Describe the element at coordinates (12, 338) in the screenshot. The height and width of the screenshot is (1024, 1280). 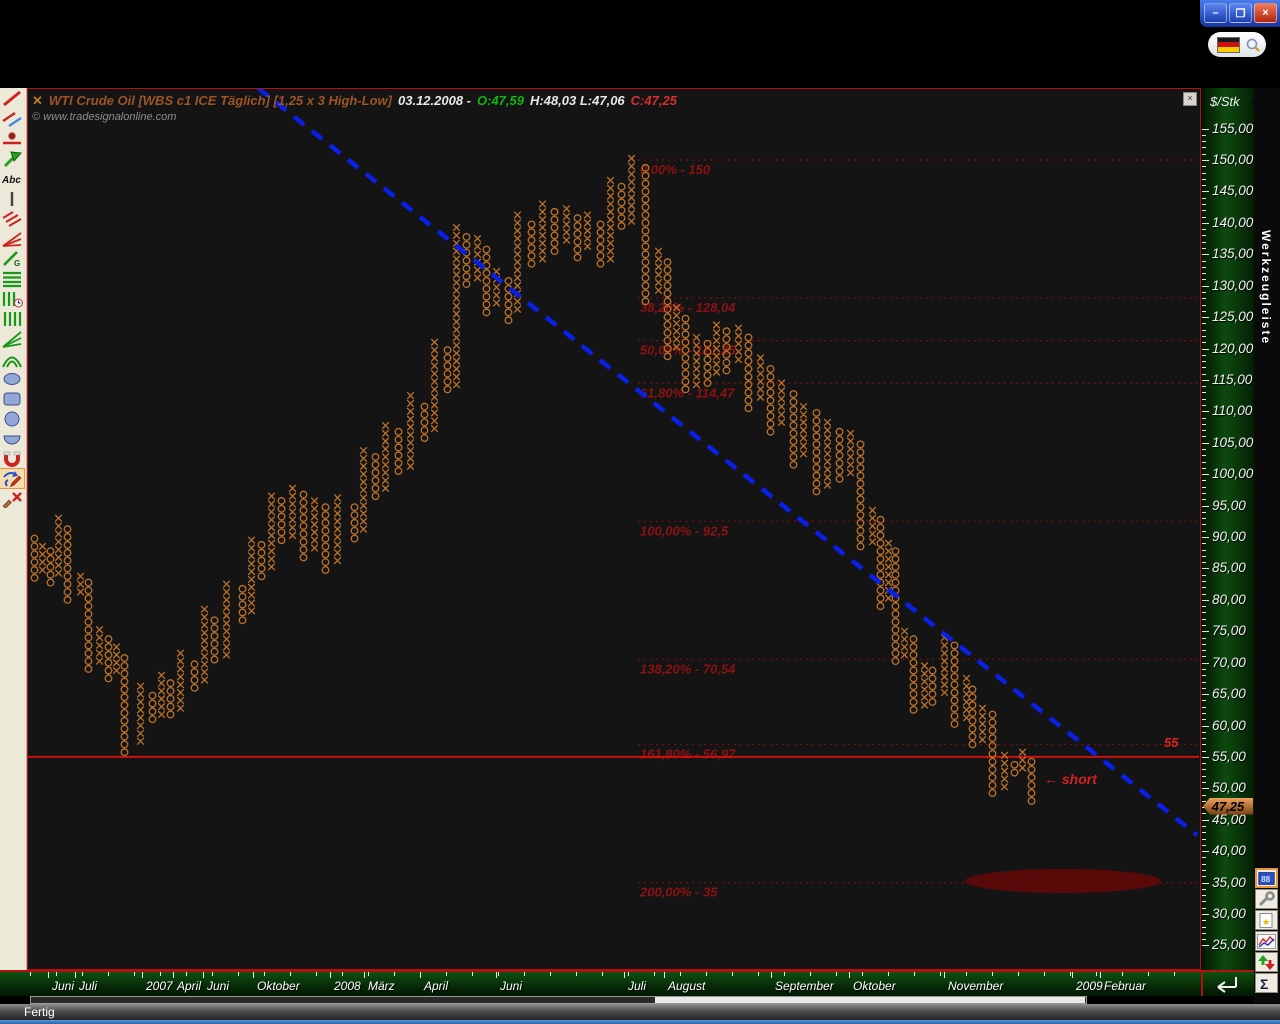
I see `fibonacci-fan-tool` at that location.